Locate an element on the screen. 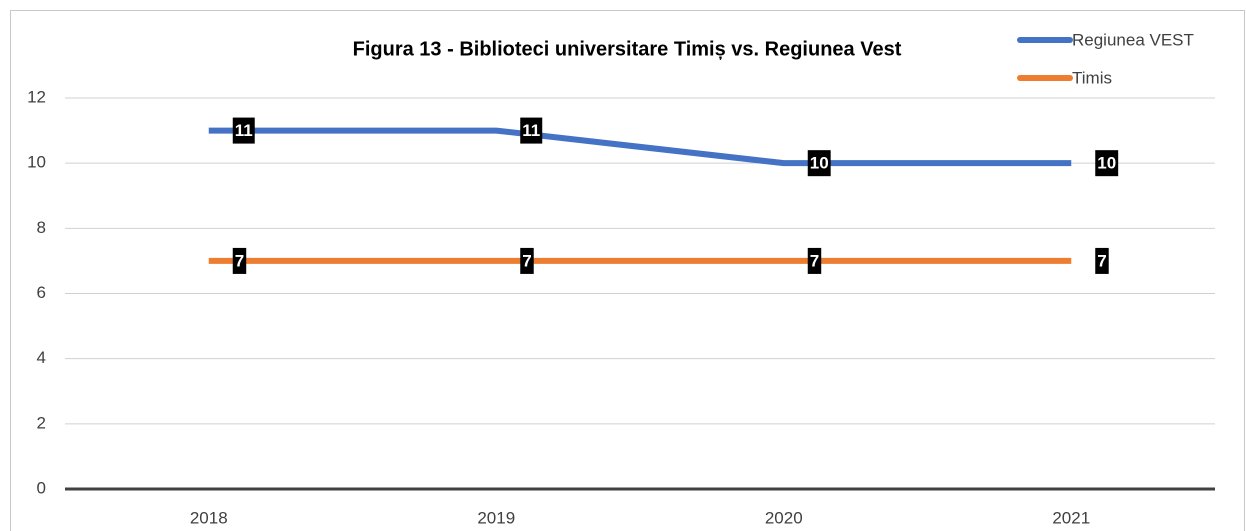 This screenshot has height=531, width=1246. y-tick-label: 10 is located at coordinates (36, 162).